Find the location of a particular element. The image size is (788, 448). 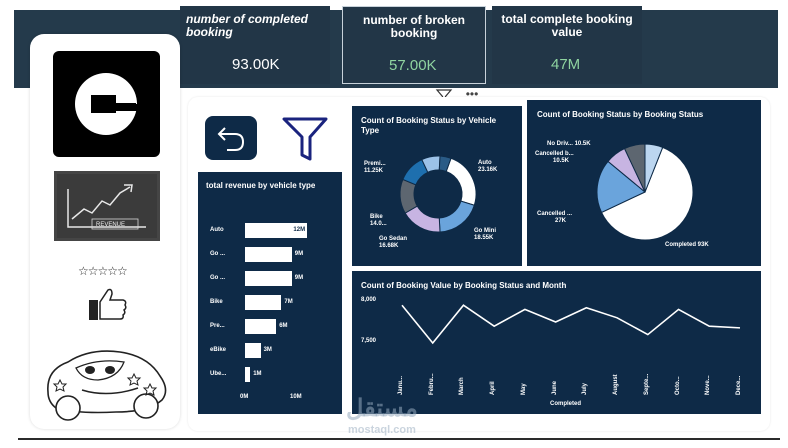

line-month-label: June is located at coordinates (554, 387).